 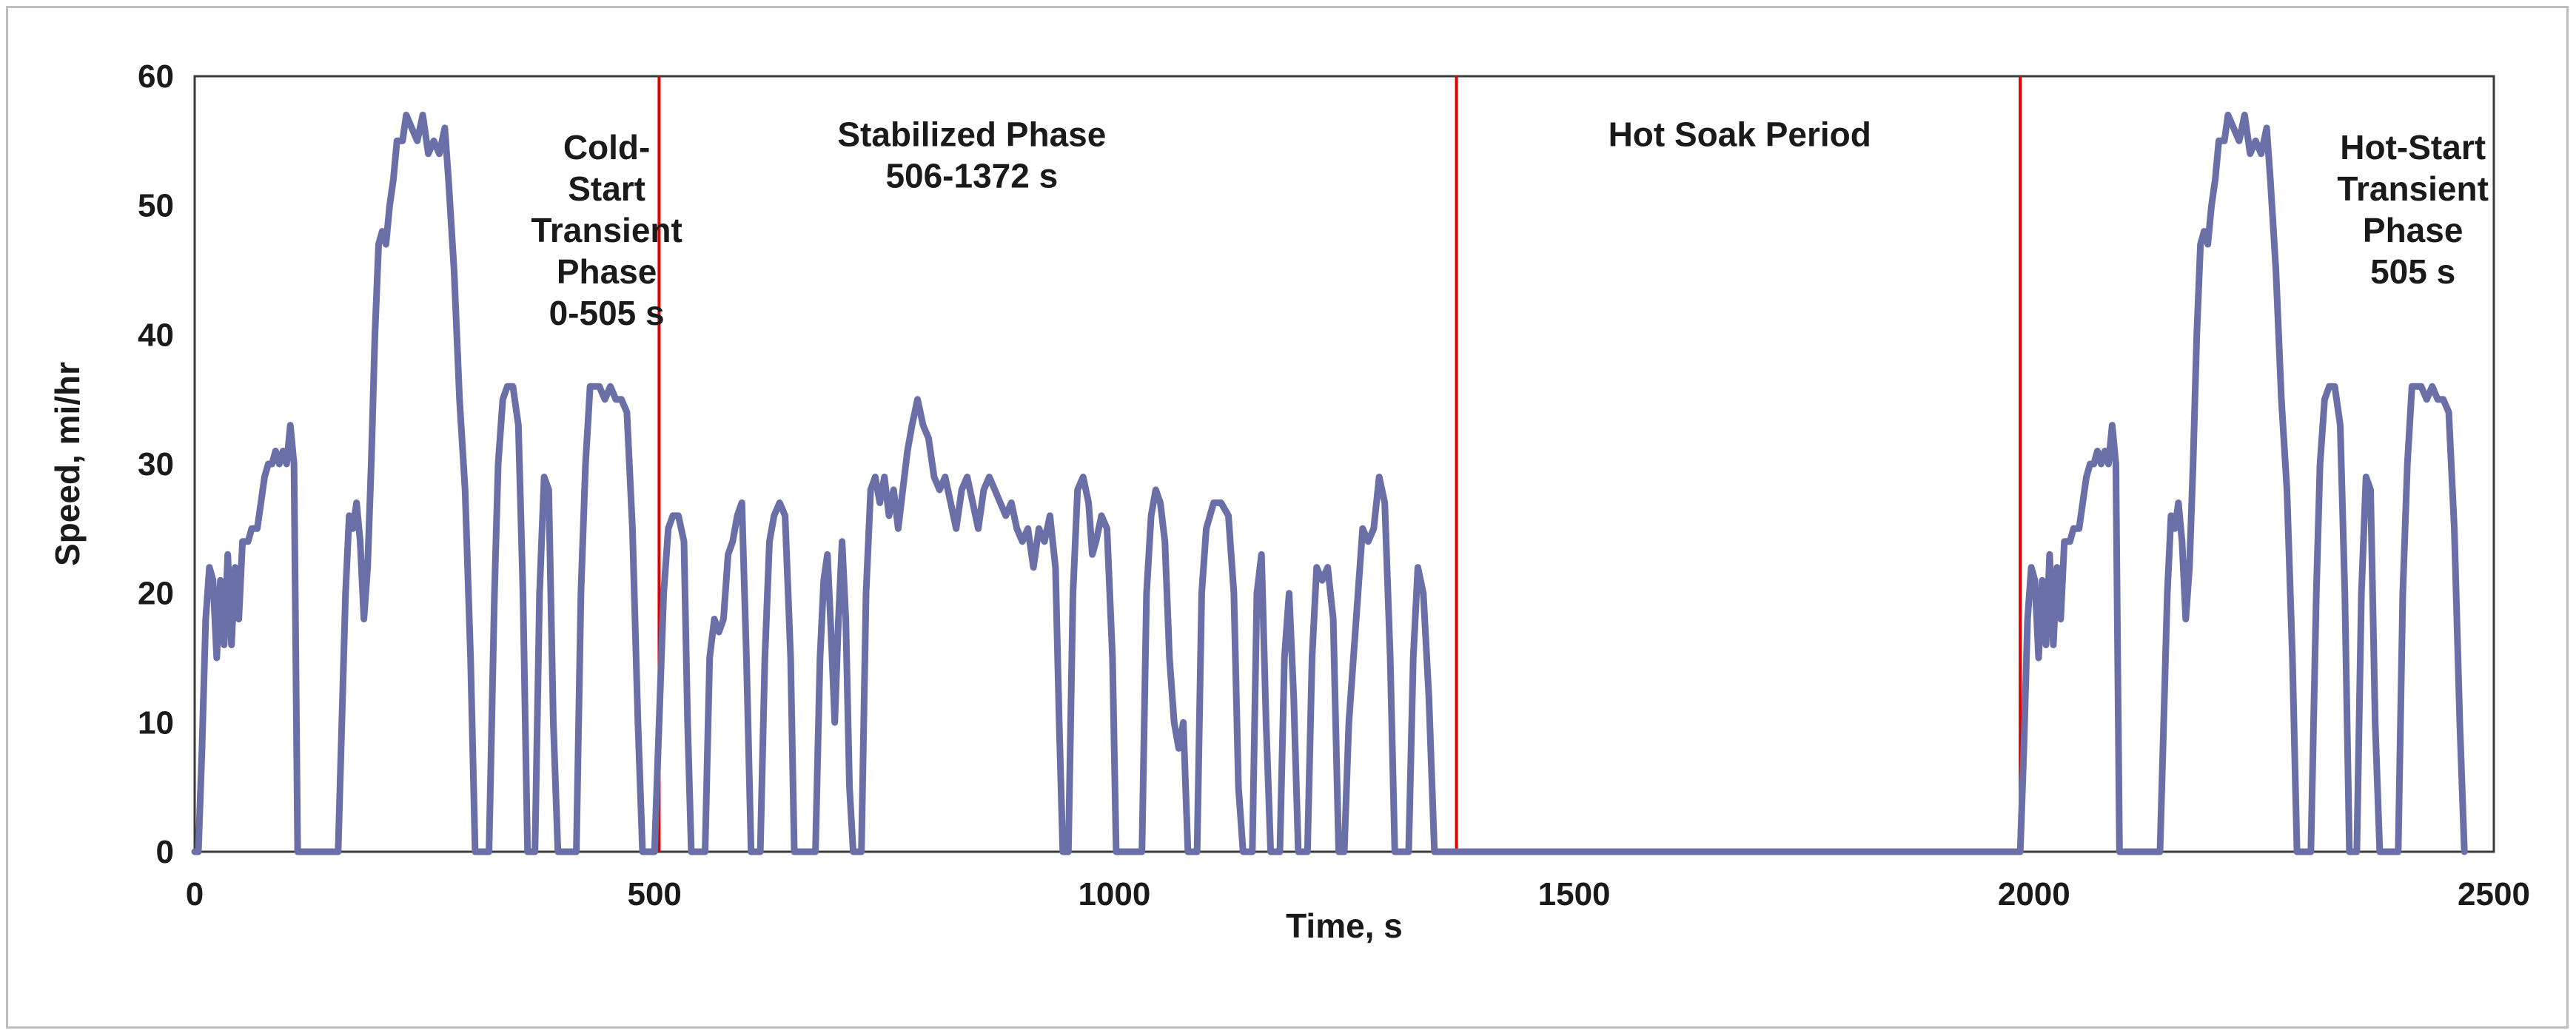 What do you see at coordinates (67, 464) in the screenshot?
I see `y-axis-title: Speed, mi/hr` at bounding box center [67, 464].